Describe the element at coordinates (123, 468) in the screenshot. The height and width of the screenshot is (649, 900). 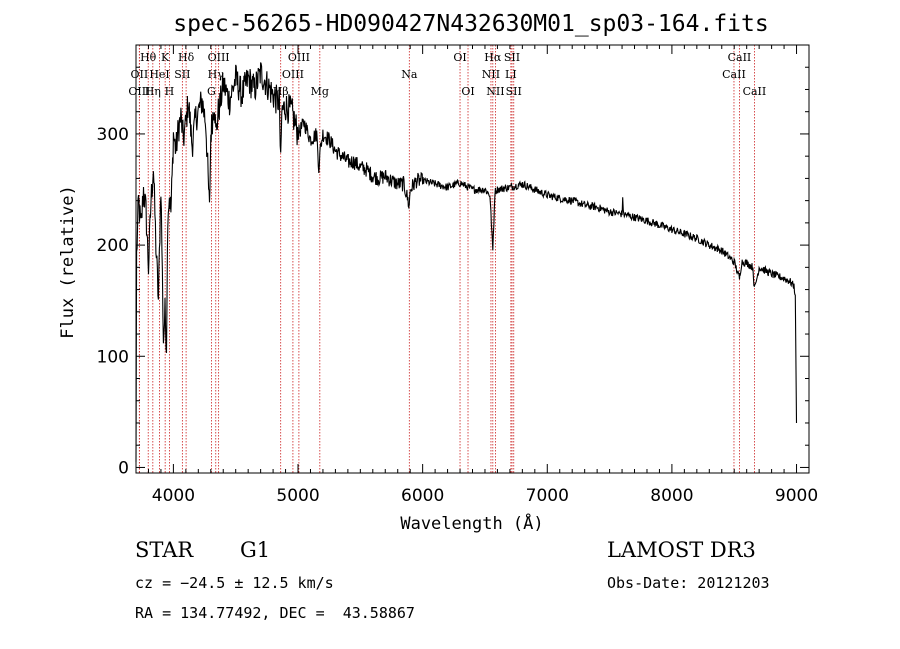
I see `y-tick-label: 0` at that location.